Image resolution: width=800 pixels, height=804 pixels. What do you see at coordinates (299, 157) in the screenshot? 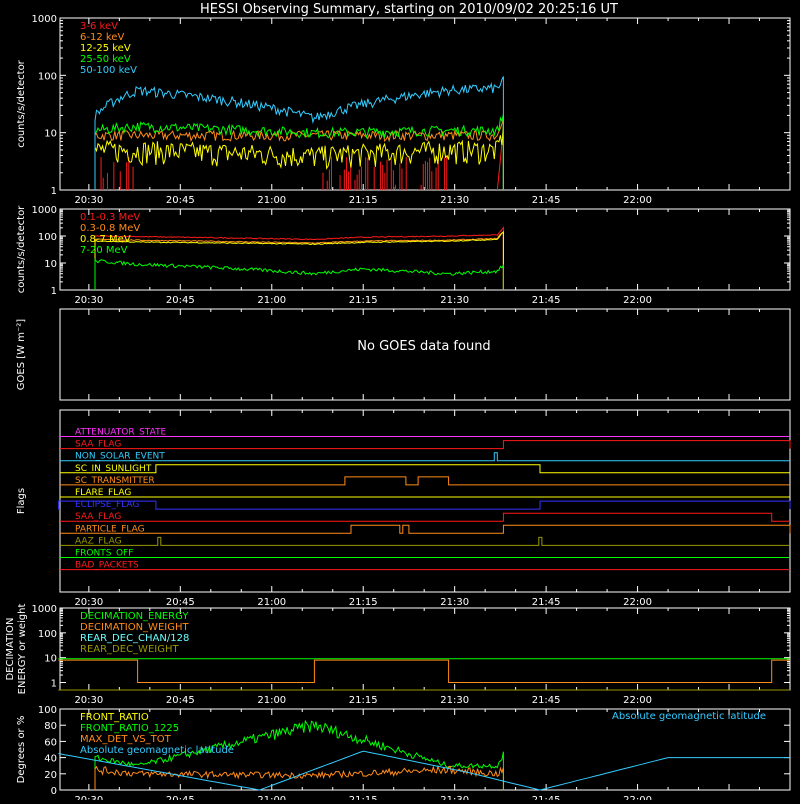
I see `series-12-25-keV` at bounding box center [299, 157].